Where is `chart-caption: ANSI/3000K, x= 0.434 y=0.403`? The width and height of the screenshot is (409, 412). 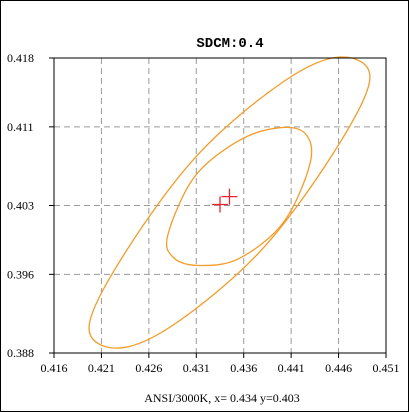 chart-caption: ANSI/3000K, x= 0.434 y=0.403 is located at coordinates (222, 398).